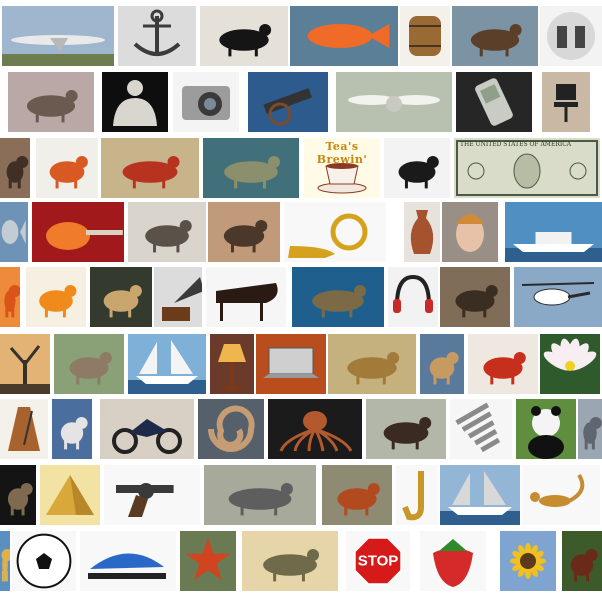 Image resolution: width=602 pixels, height=602 pixels. I want to click on horn-icon, so click(328, 235).